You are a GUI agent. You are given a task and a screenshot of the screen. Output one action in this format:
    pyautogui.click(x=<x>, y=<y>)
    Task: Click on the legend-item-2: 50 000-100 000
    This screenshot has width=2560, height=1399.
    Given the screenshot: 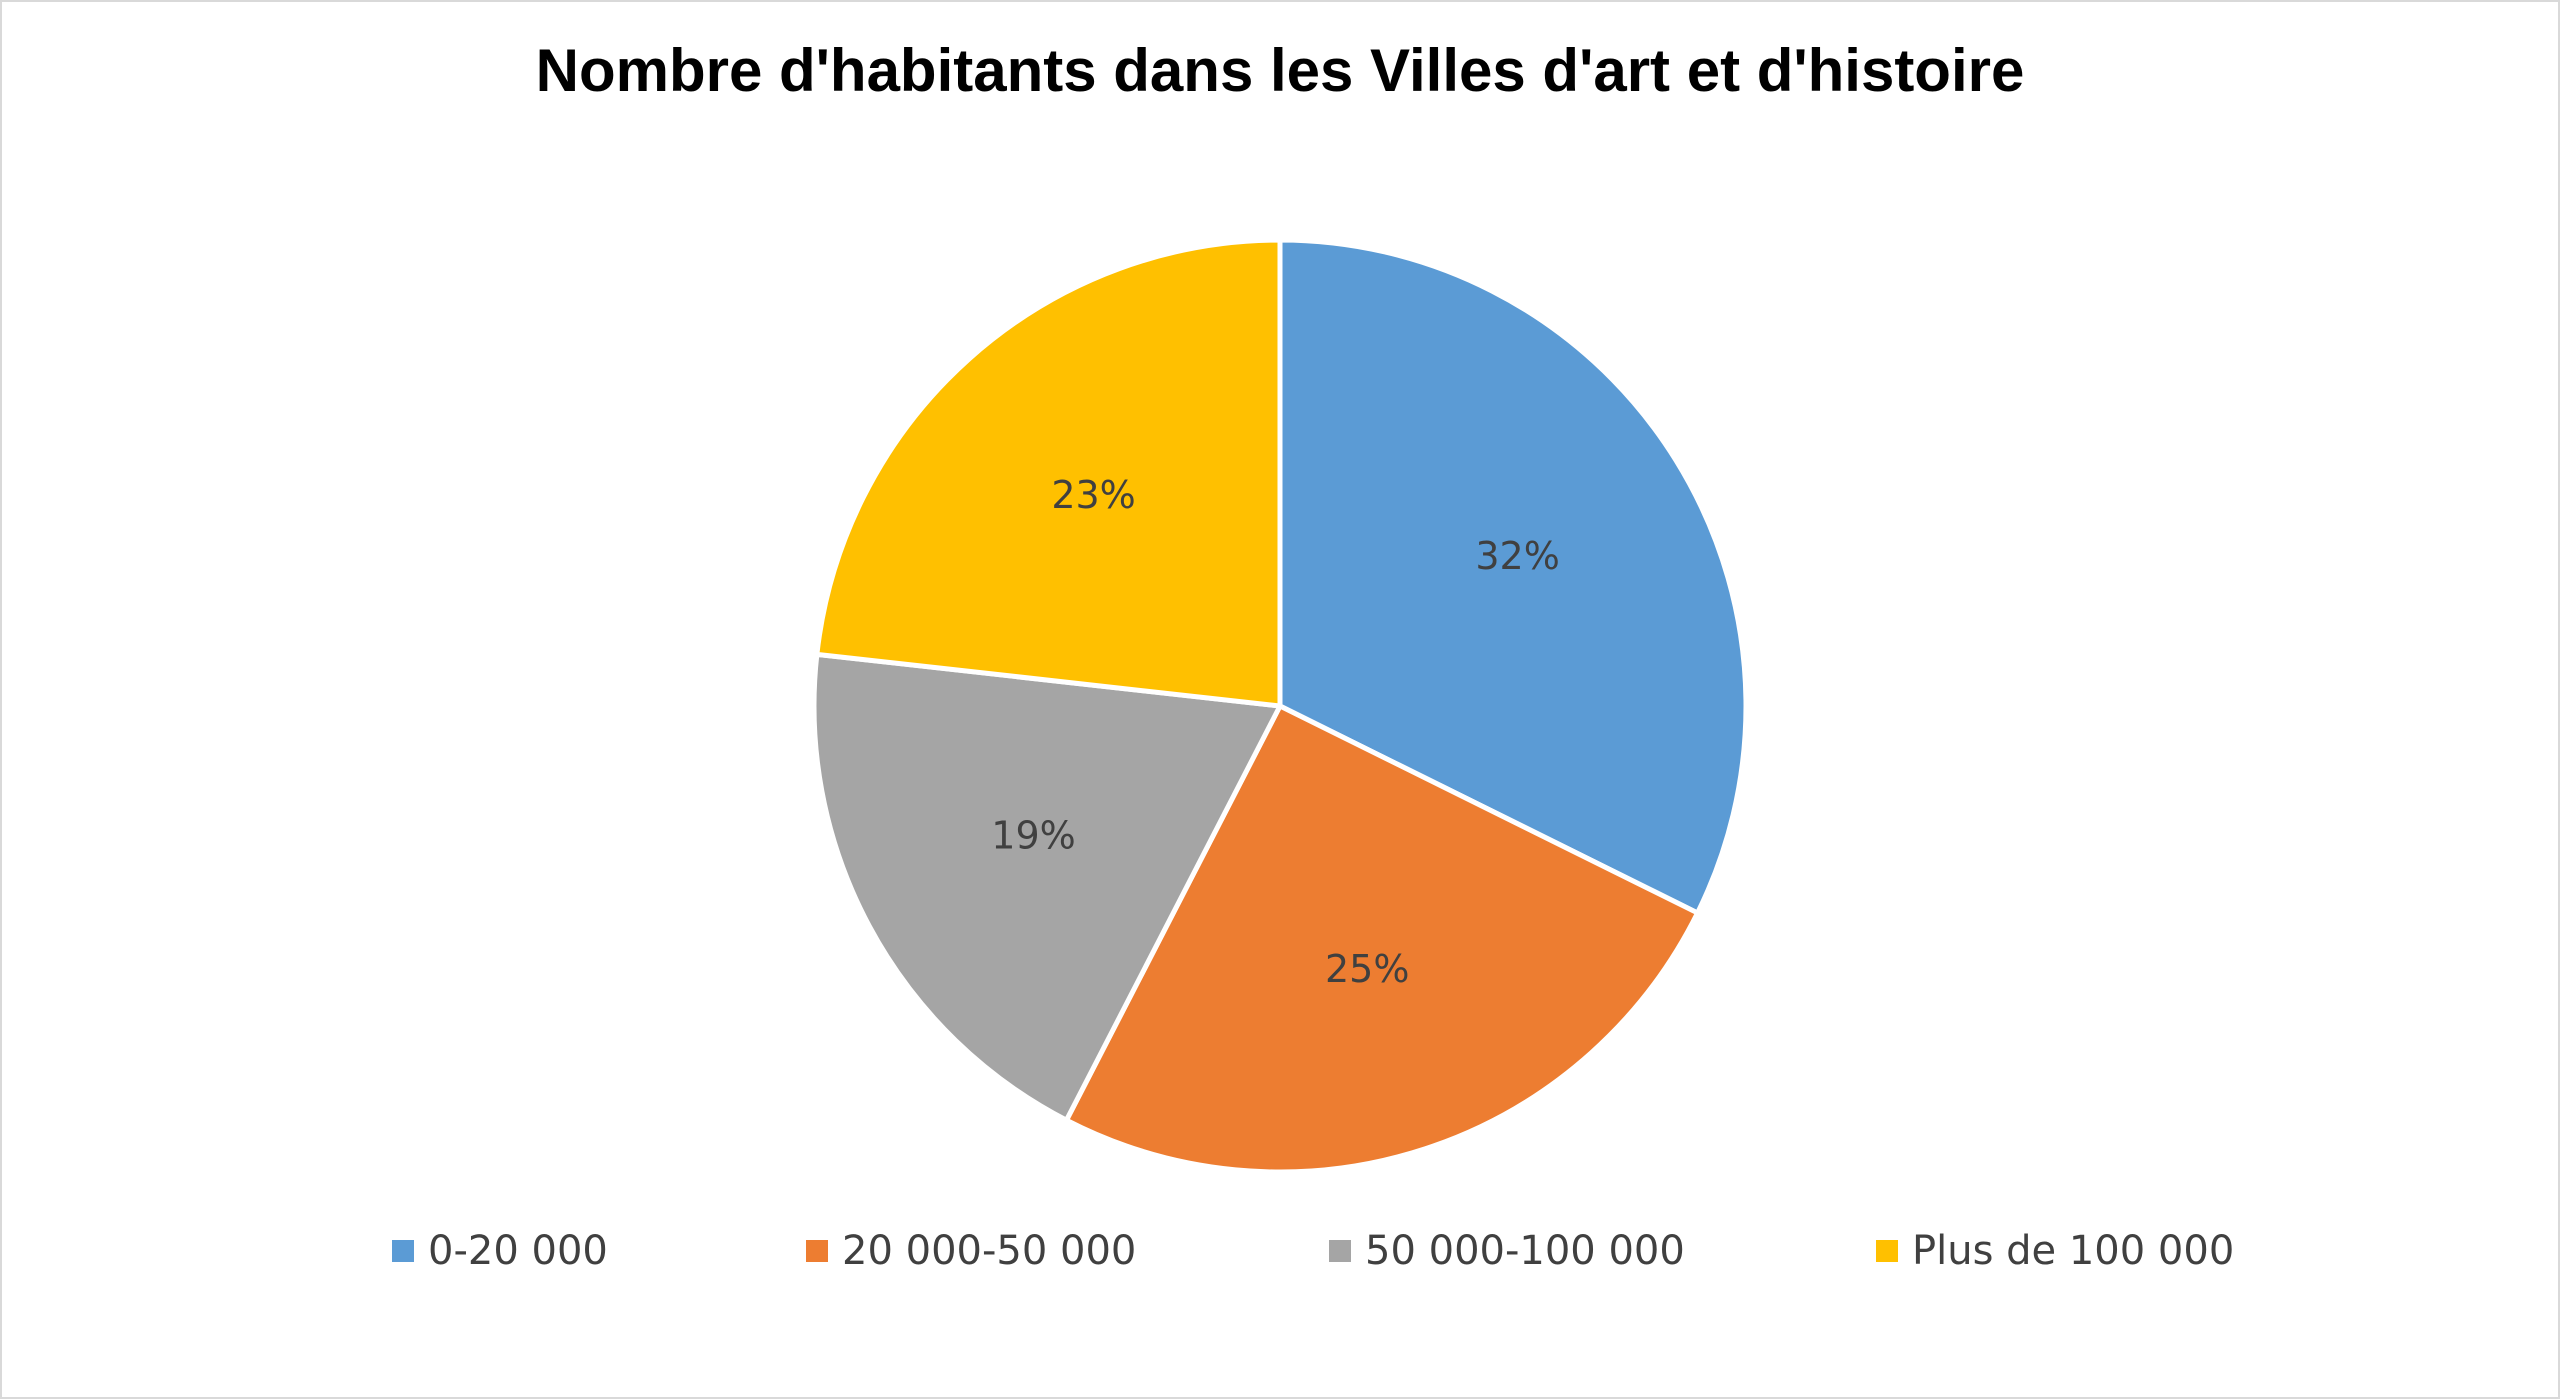 What is the action you would take?
    pyautogui.click(x=1507, y=1251)
    